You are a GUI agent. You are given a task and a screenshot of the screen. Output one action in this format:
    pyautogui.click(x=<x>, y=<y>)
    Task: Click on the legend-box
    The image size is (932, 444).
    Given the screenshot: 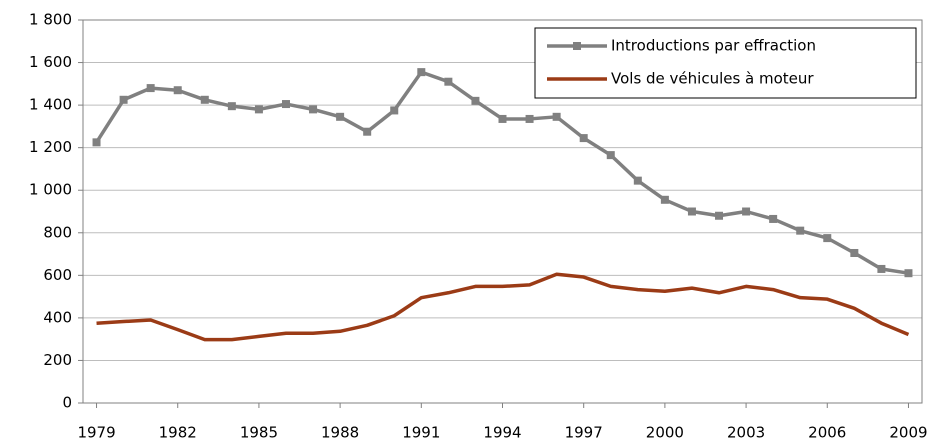 What is the action you would take?
    pyautogui.click(x=725, y=63)
    